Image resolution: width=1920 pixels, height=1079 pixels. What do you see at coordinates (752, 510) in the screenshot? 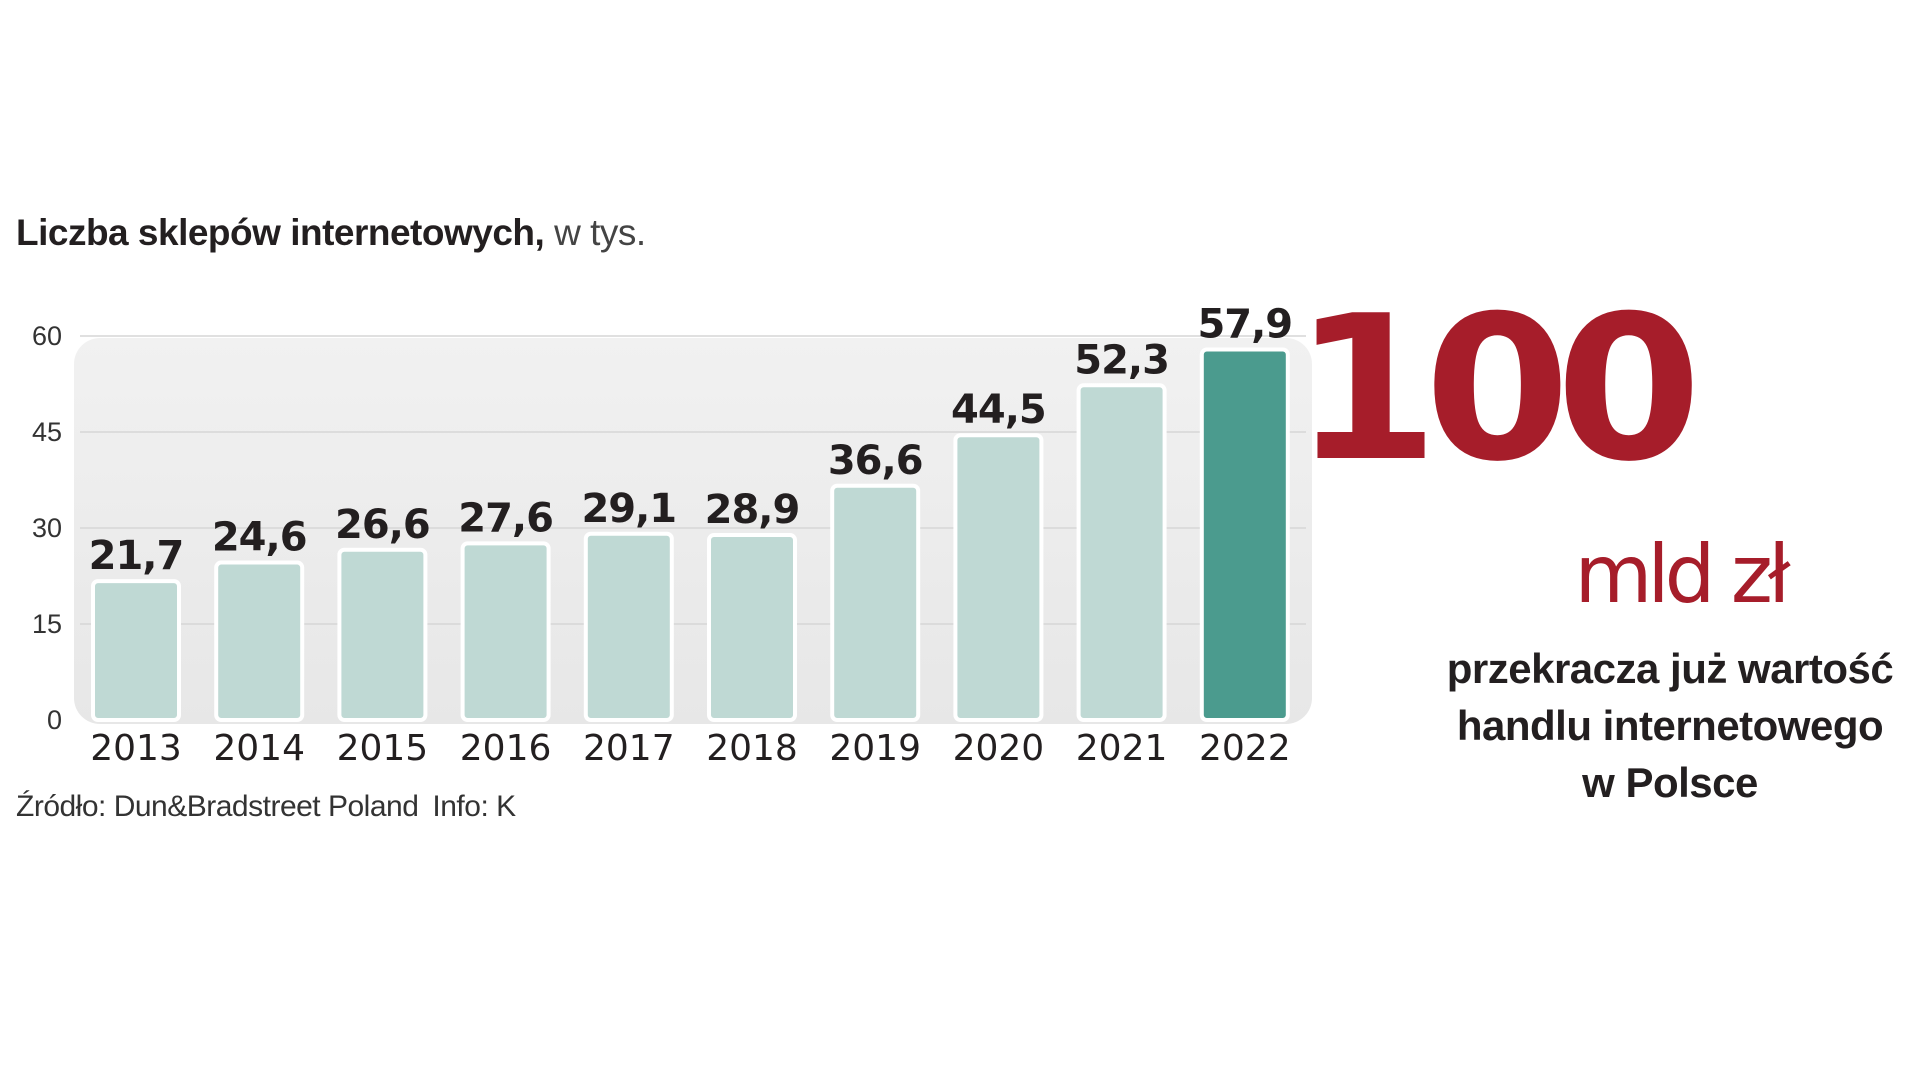
I see `bar-value-label: 28,9` at bounding box center [752, 510].